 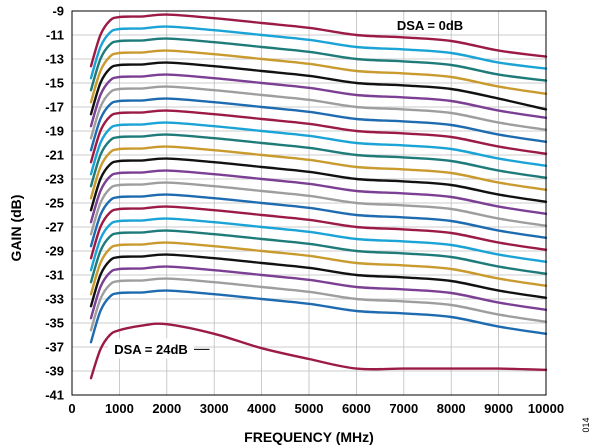 I want to click on x-tick-label: 10000, so click(x=546, y=408).